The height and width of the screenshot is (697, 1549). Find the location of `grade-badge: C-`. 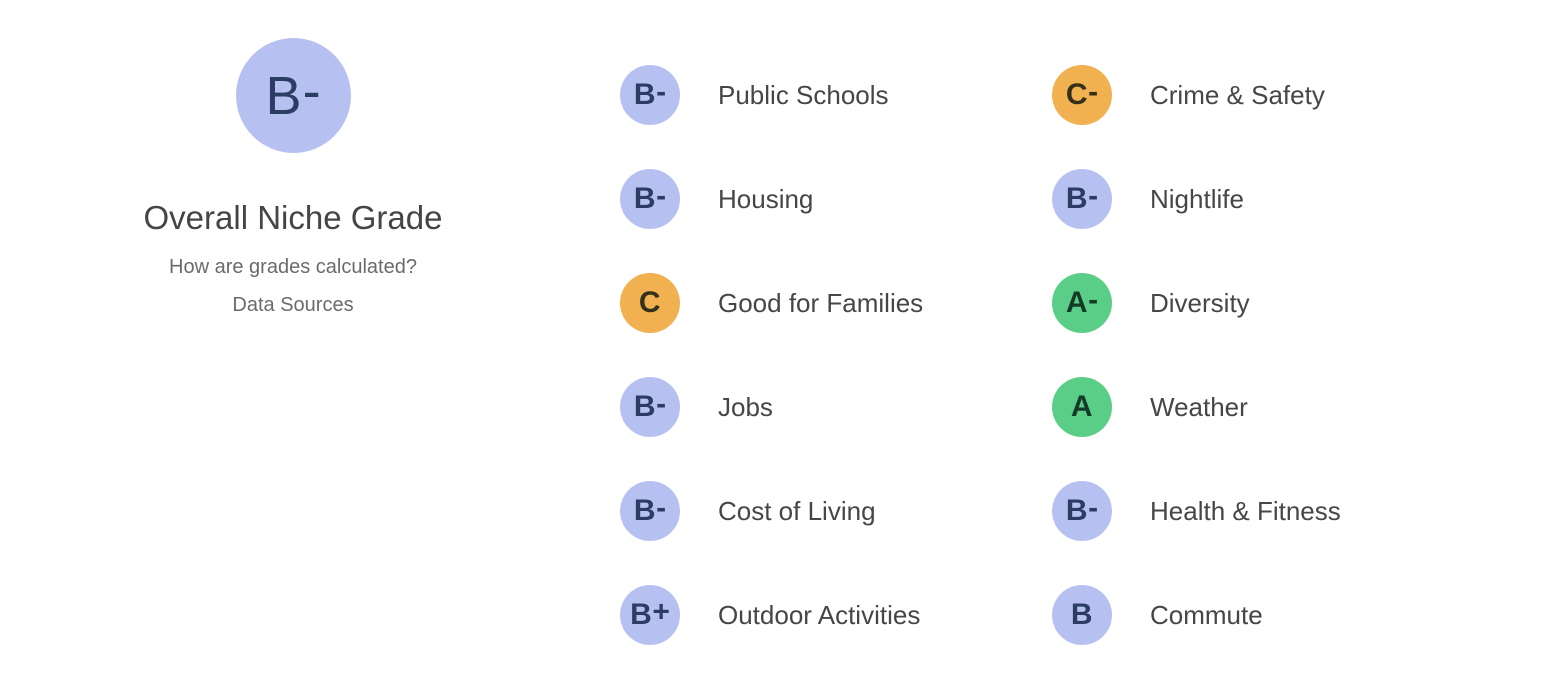

grade-badge: C- is located at coordinates (1082, 95).